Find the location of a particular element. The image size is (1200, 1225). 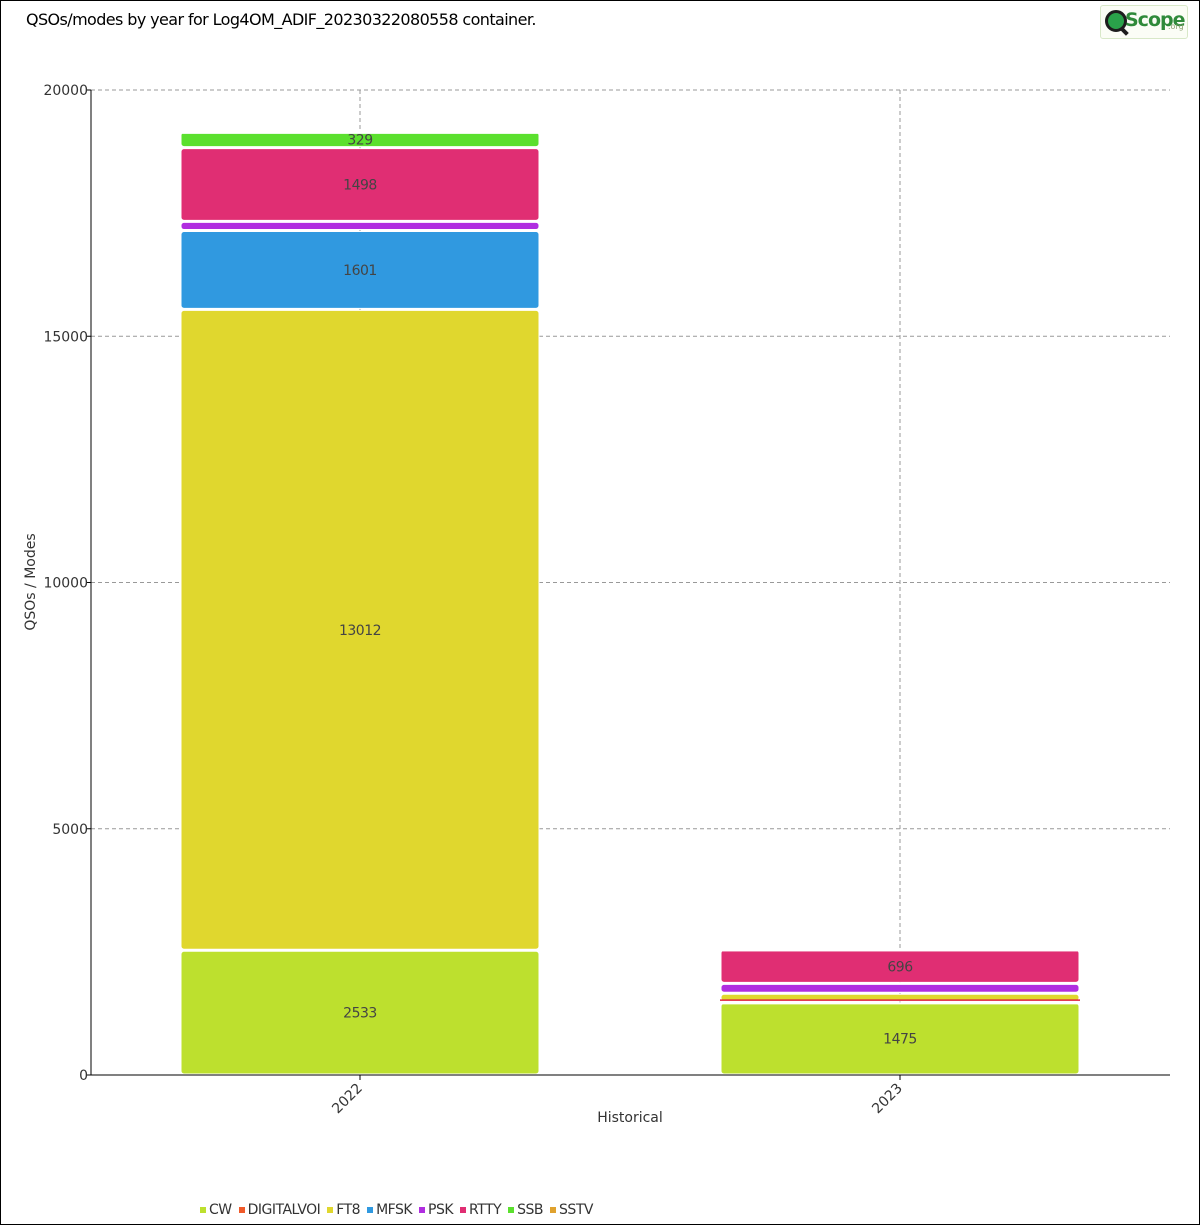

segment-label-ssb-2022: 329 is located at coordinates (359, 141).